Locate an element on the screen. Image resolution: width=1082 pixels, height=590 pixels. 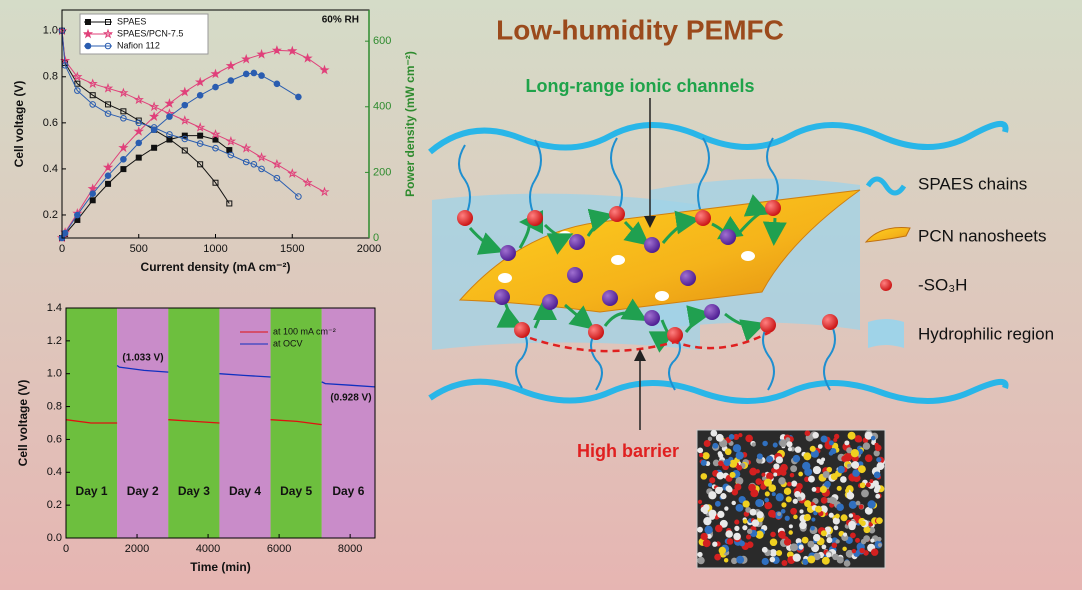
spaes-chain is located at coordinates (718, 391).